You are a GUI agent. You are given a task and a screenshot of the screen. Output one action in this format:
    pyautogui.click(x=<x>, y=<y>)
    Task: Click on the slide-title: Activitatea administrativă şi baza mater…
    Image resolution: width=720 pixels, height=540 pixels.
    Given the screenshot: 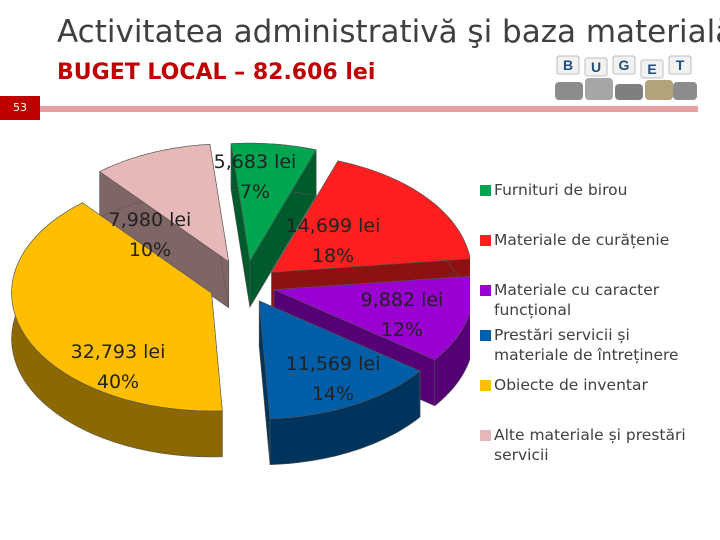 What is the action you would take?
    pyautogui.click(x=388, y=32)
    